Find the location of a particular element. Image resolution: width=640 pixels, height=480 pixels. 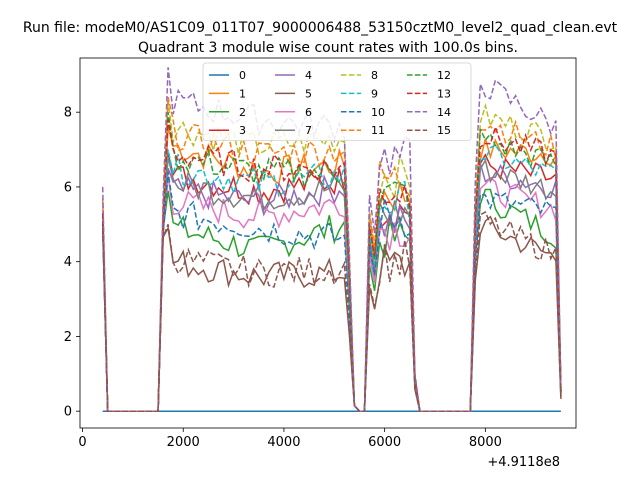

x-axis-offset-label: +4.9118e8 is located at coordinates (523, 462).